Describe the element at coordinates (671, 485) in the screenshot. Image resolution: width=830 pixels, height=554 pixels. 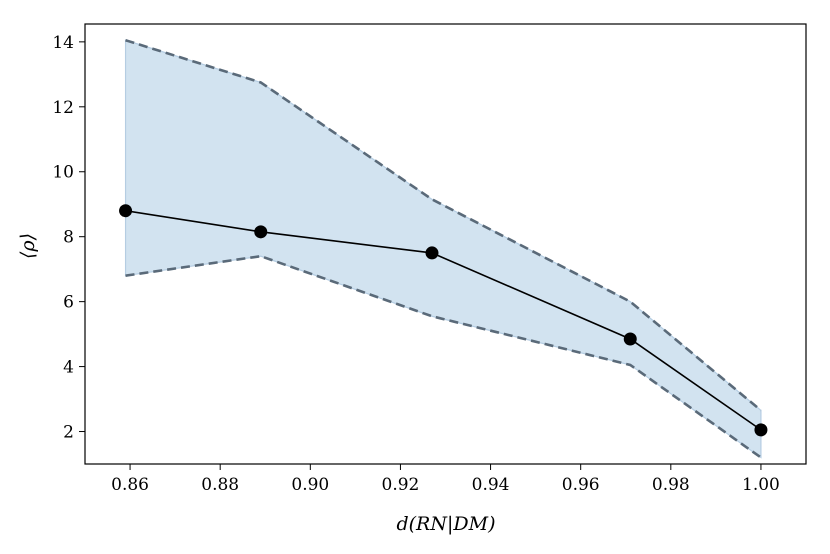
I see `x-tick-label: 0.98` at that location.